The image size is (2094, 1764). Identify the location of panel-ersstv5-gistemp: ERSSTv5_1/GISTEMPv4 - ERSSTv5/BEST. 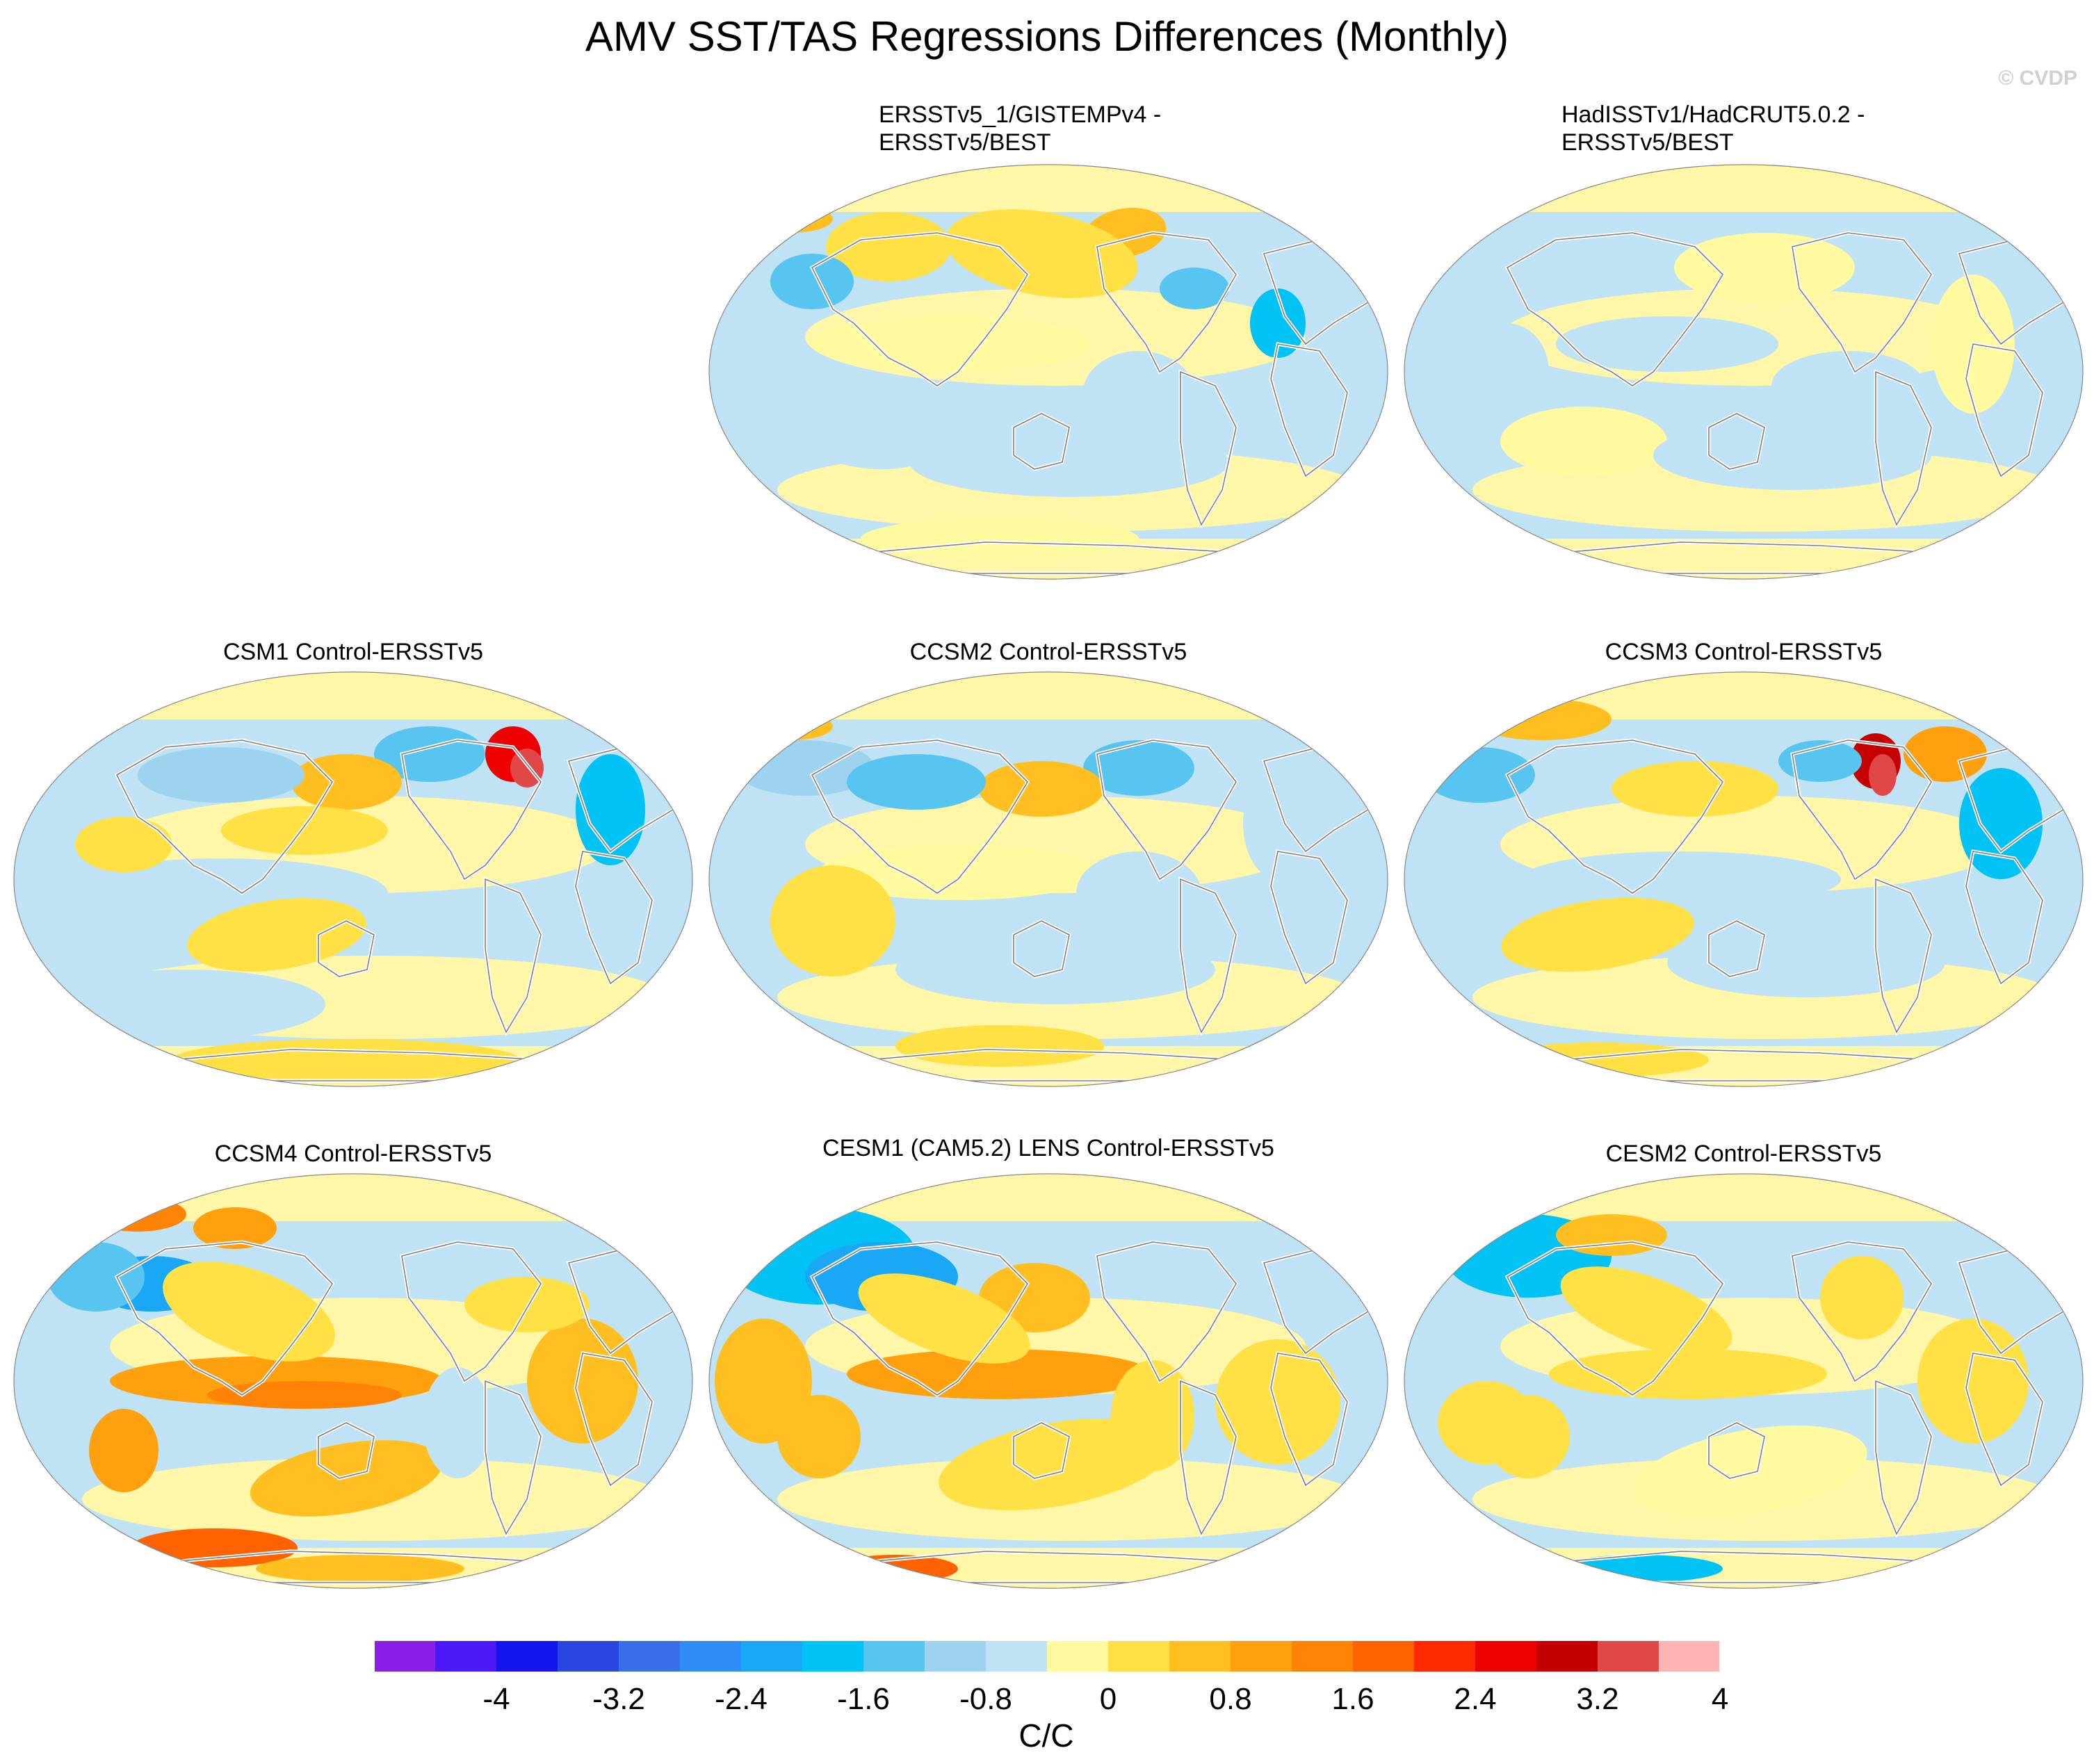
(1048, 340).